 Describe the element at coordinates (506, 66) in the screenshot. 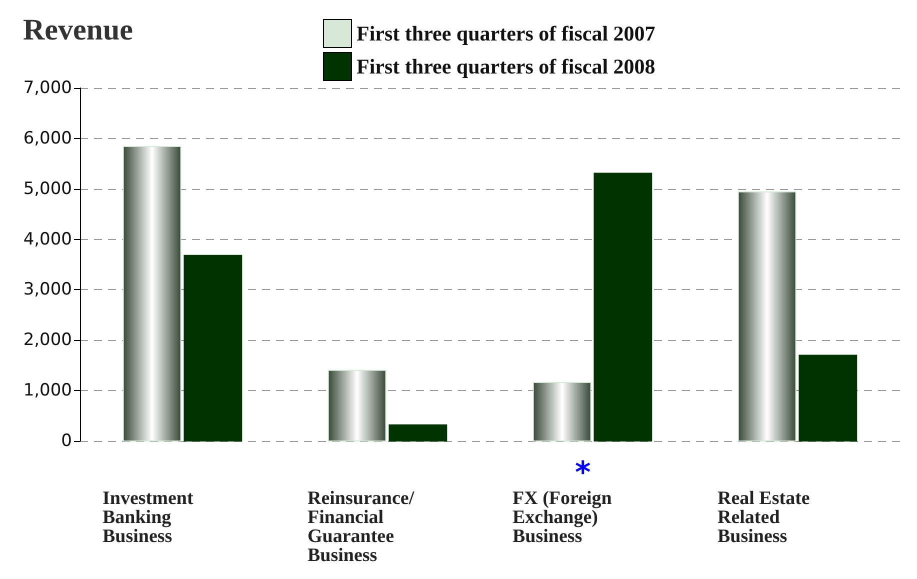

I see `legend-label: First three quarters of fiscal 2008` at that location.